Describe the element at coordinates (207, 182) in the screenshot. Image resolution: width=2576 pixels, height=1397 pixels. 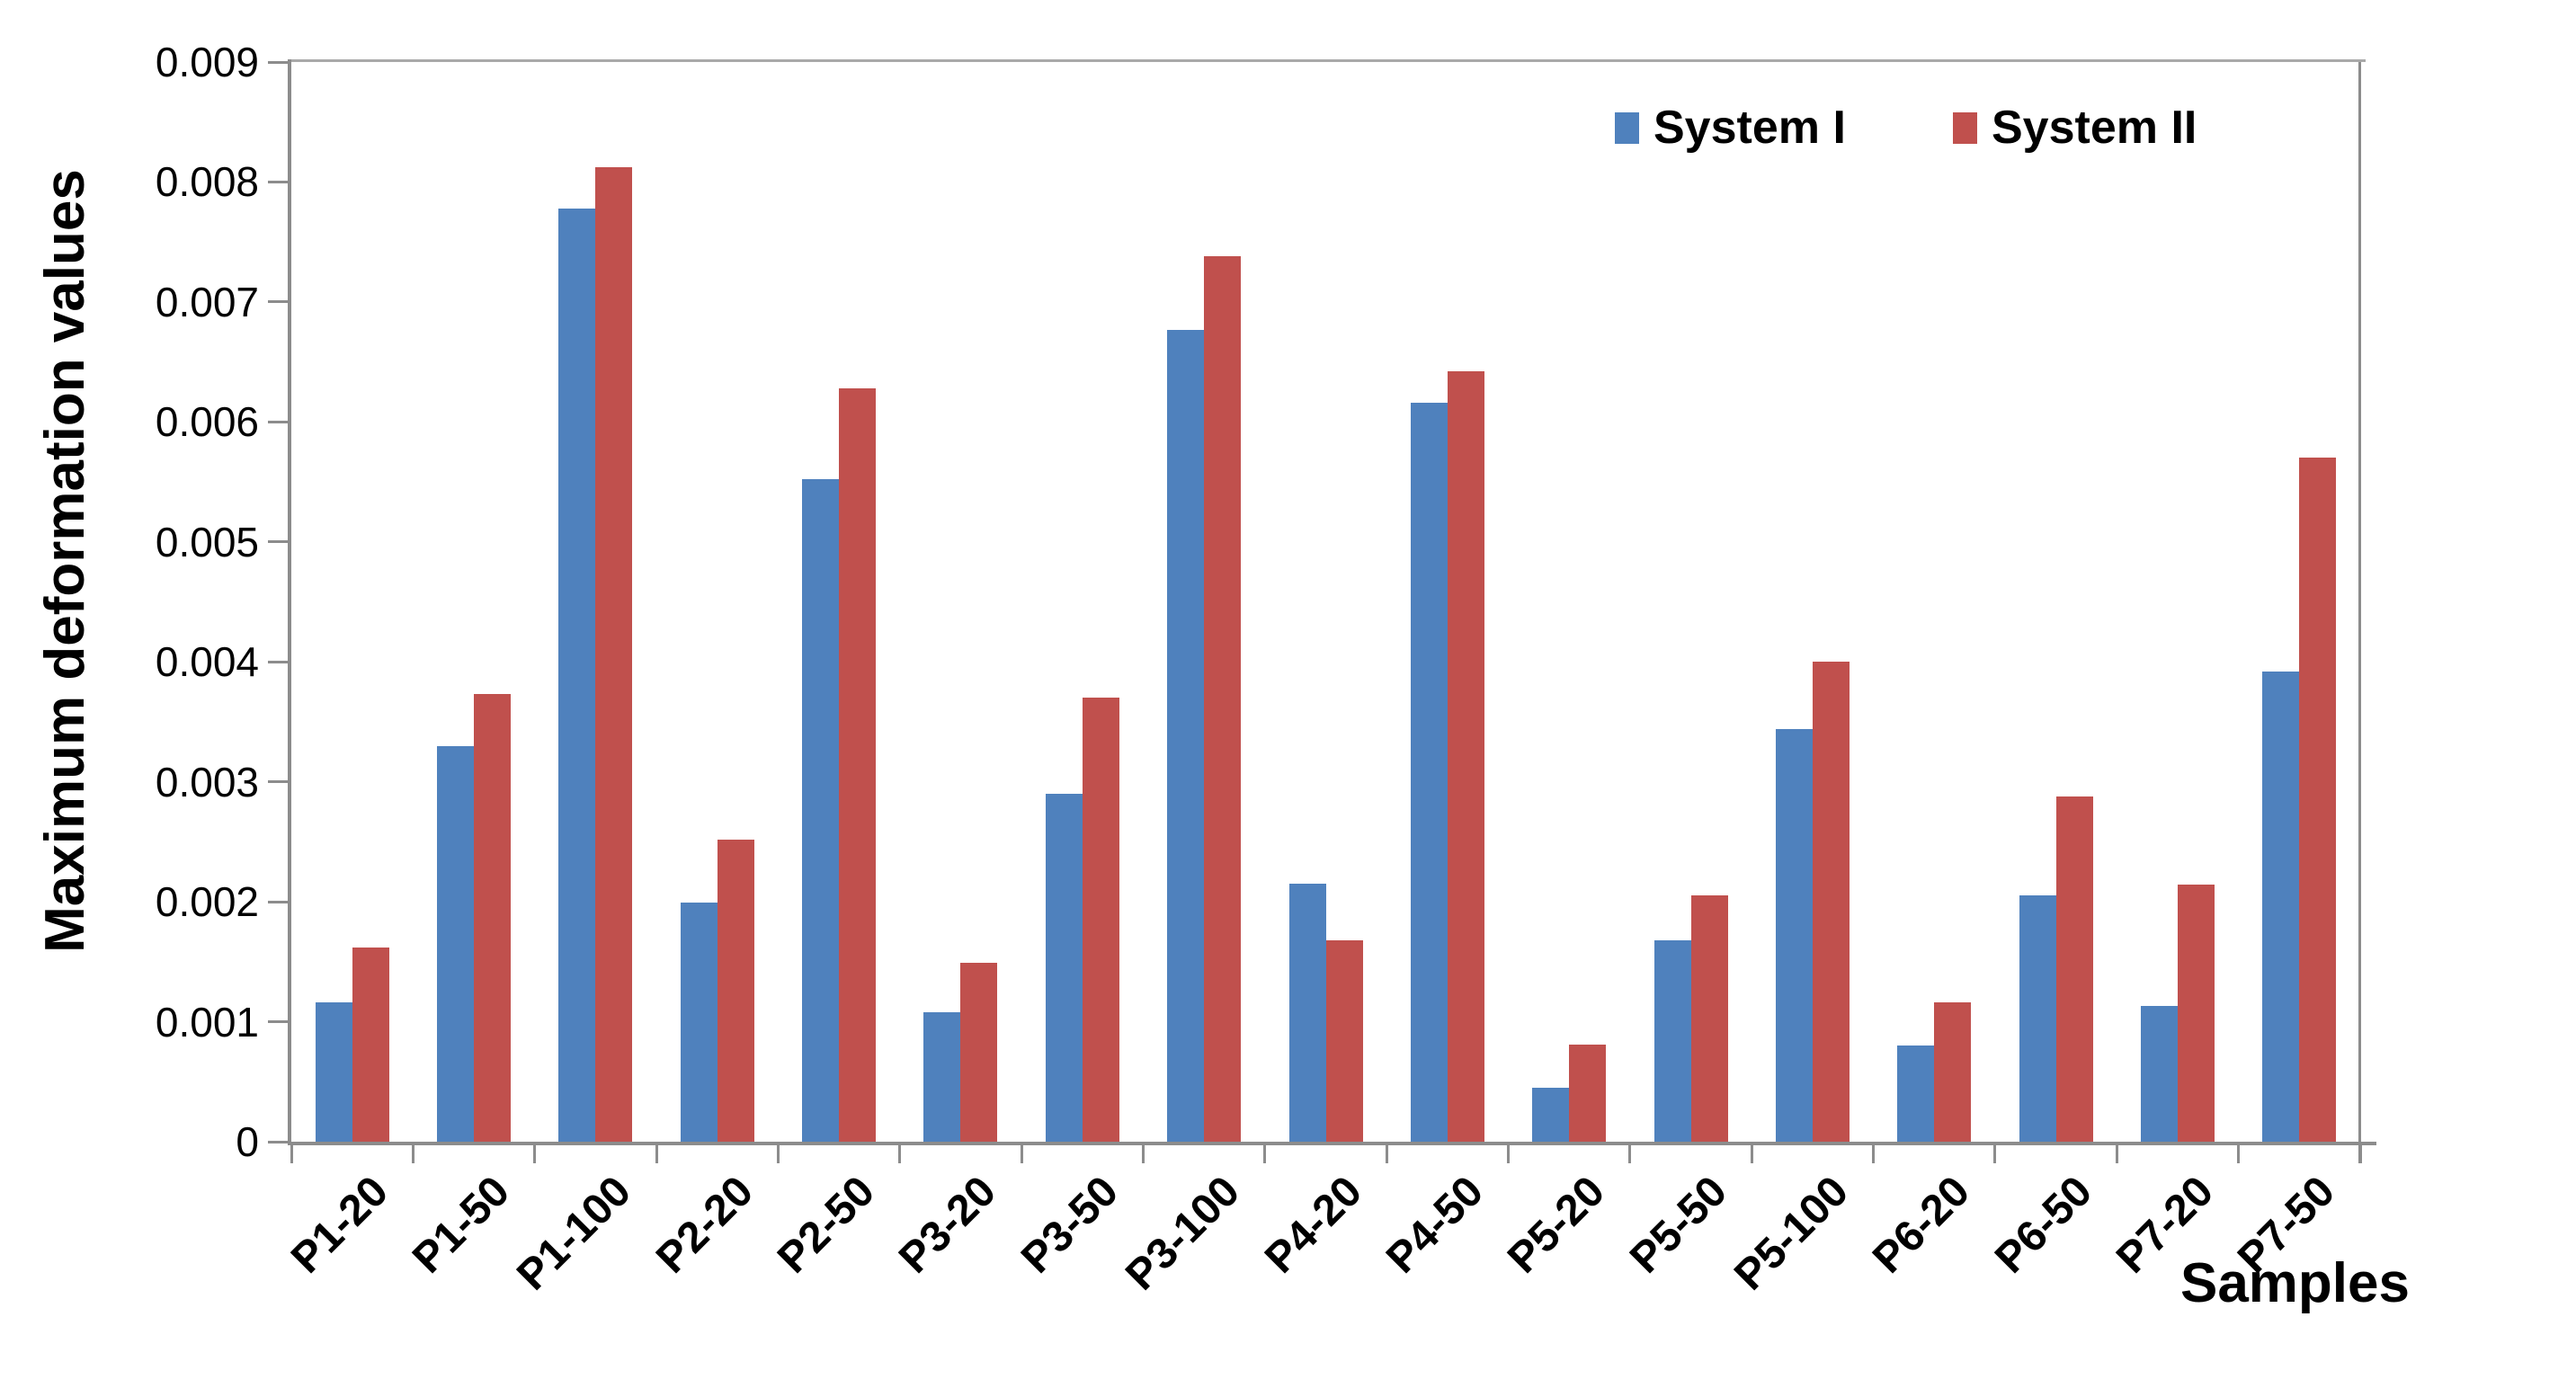
I see `y-tick-label: 0.008` at that location.